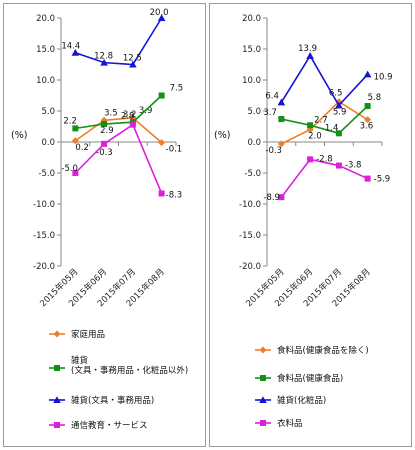 This screenshot has width=415, height=450. I want to click on y-tick-label: 20.0, so click(45, 19).